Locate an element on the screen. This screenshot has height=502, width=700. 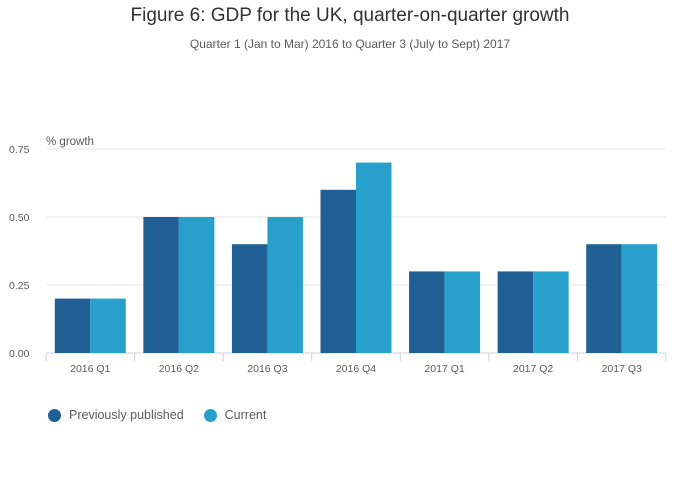
x-tick-label: 2016 Q3 is located at coordinates (267, 369).